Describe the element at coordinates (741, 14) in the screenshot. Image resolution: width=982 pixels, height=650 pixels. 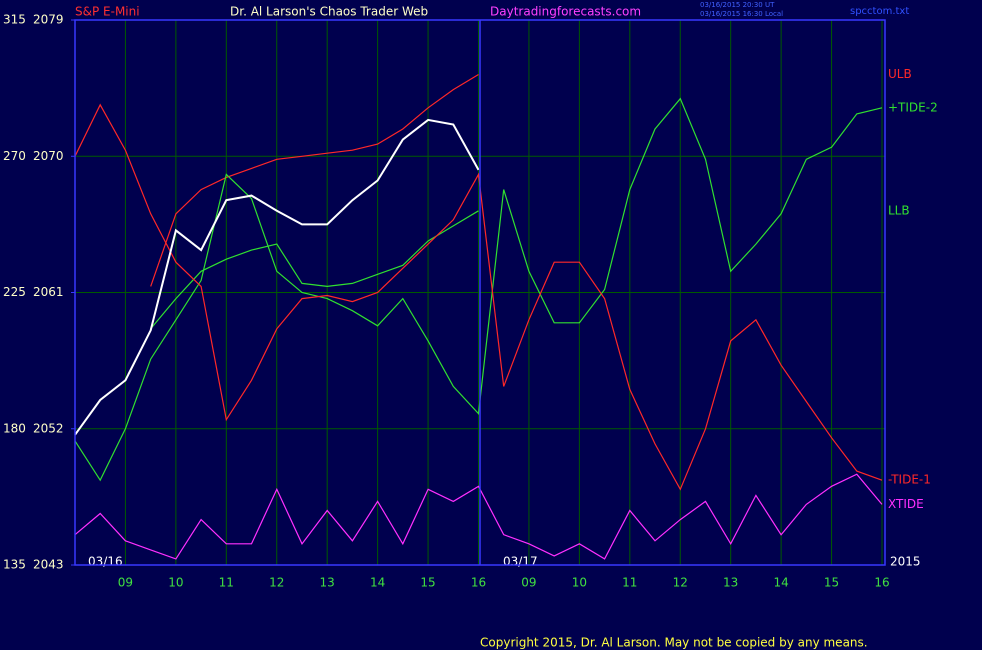
I see `timestamp: 03/16/2015 16:30 Local` at that location.